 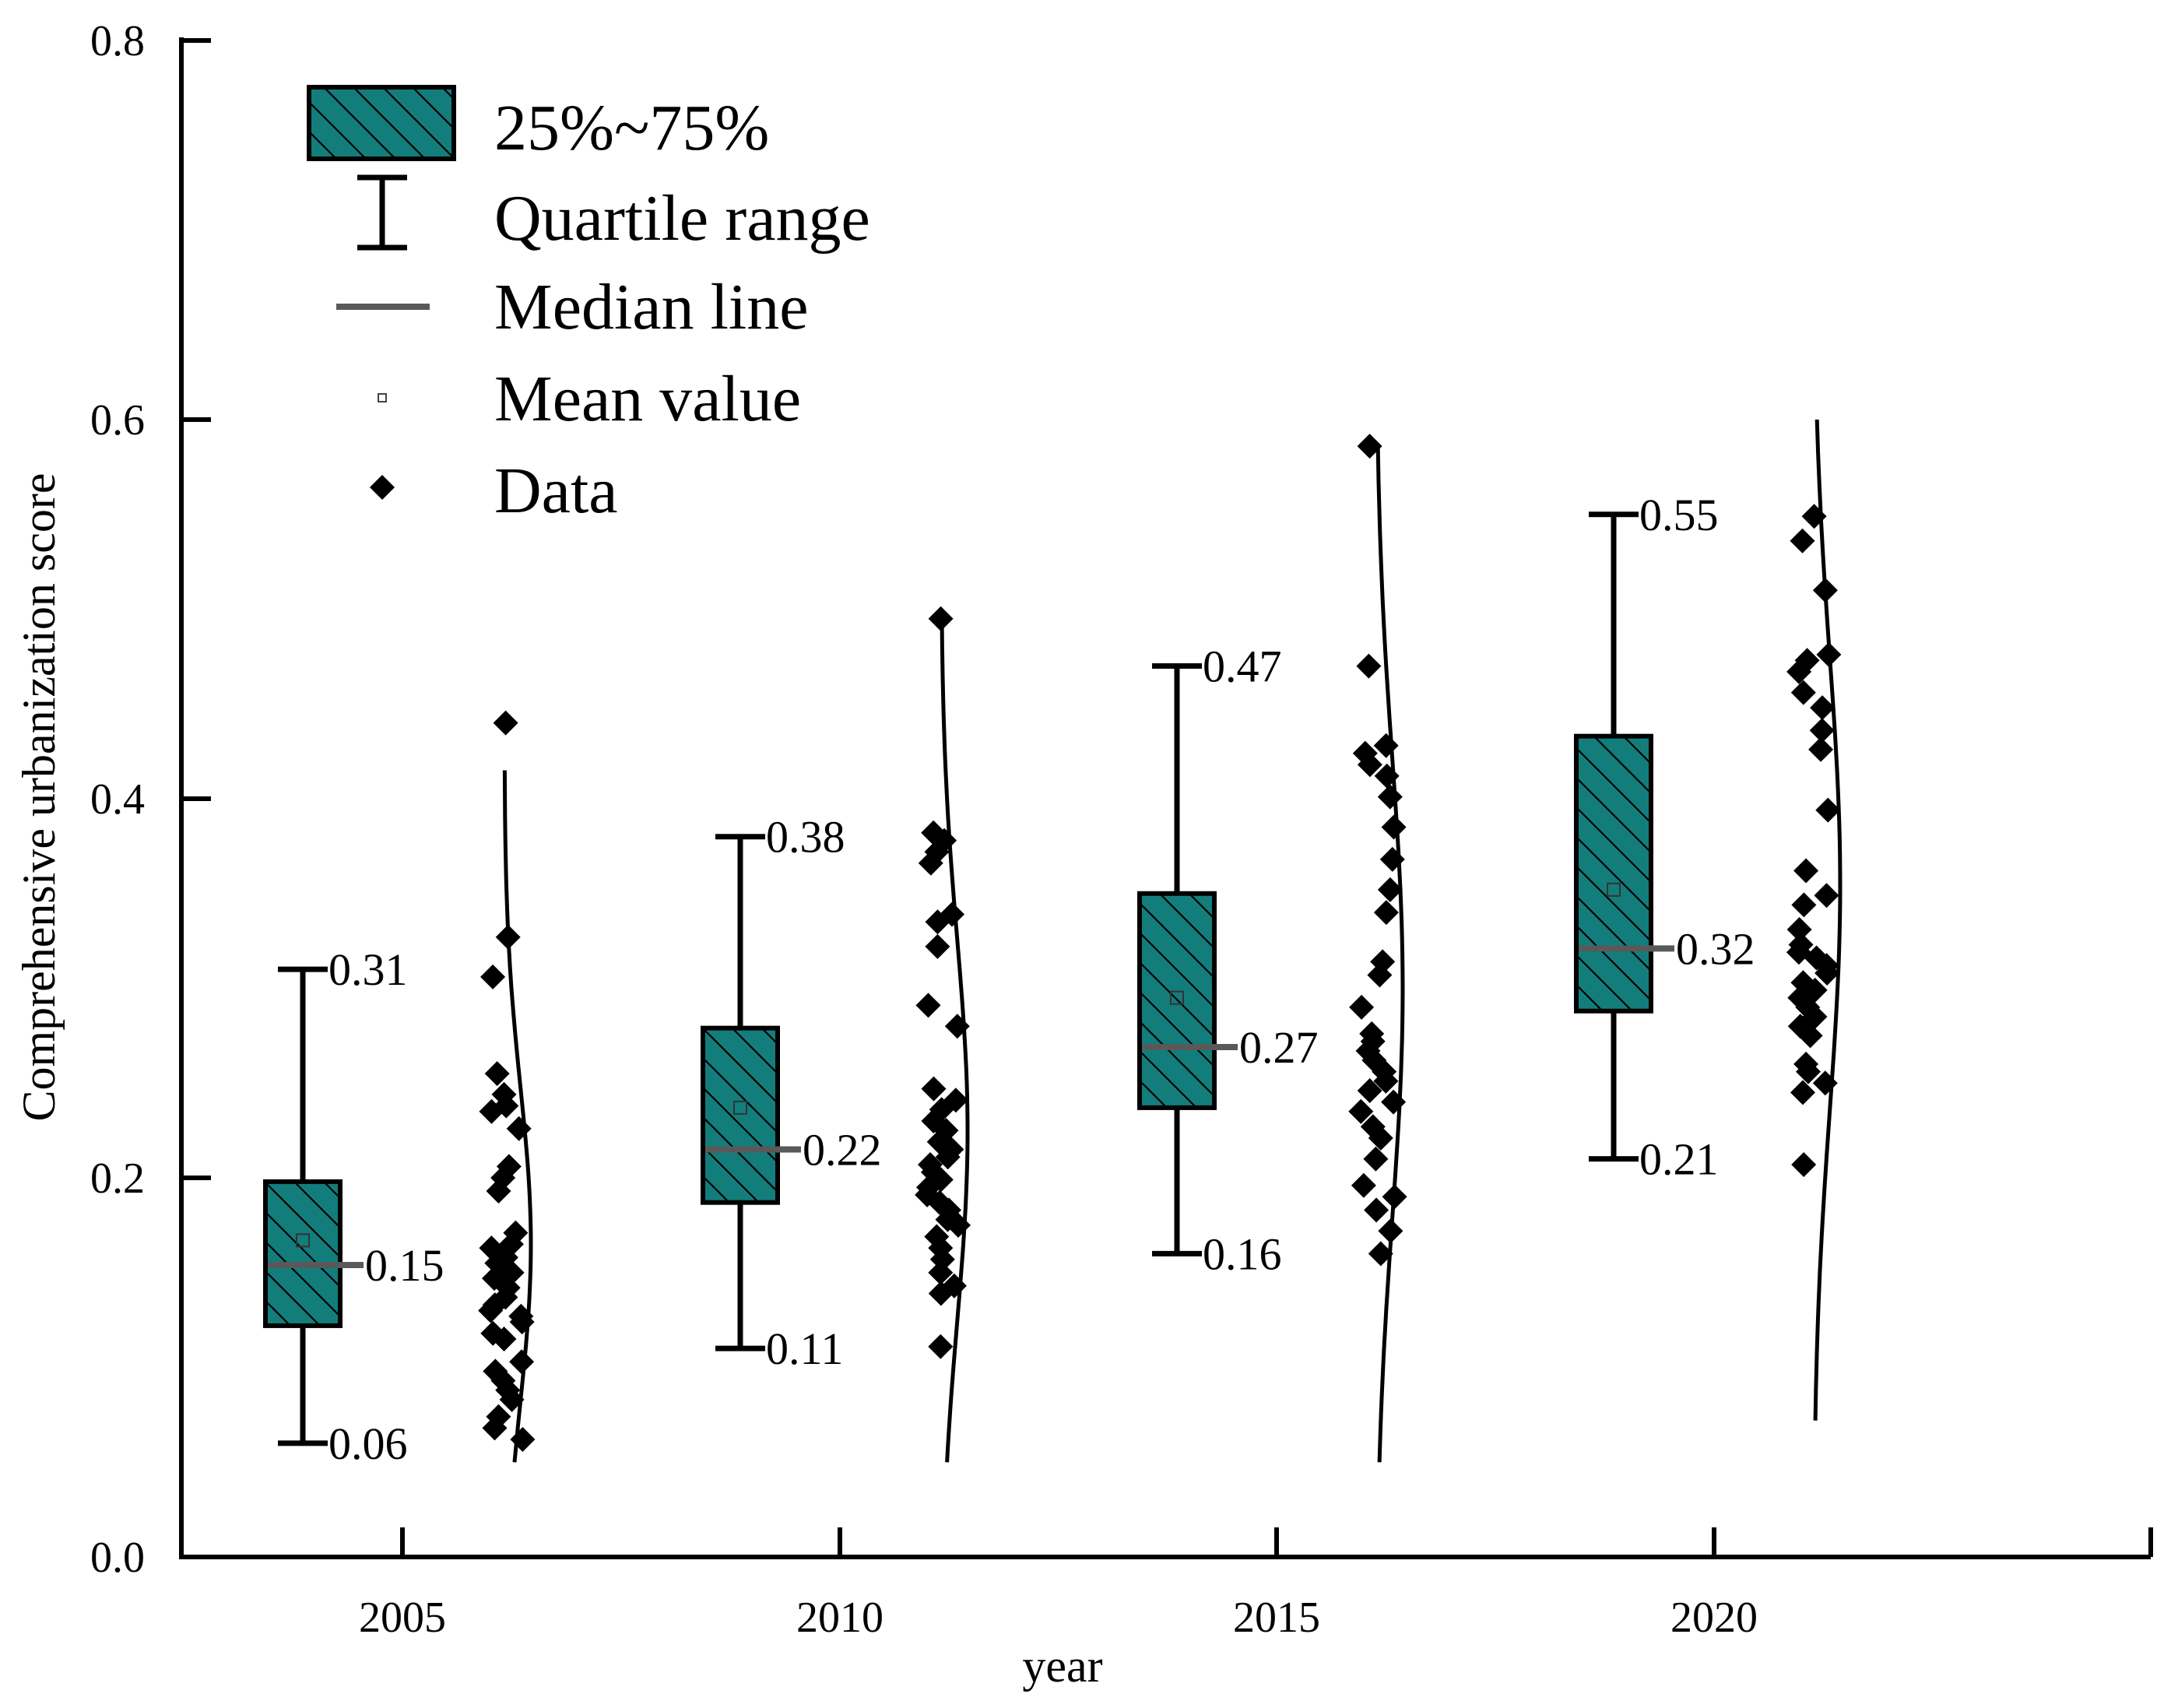 I want to click on y-axis-ticks: 0.0 0.2 0.4 0.6 0.8, so click(x=150, y=799).